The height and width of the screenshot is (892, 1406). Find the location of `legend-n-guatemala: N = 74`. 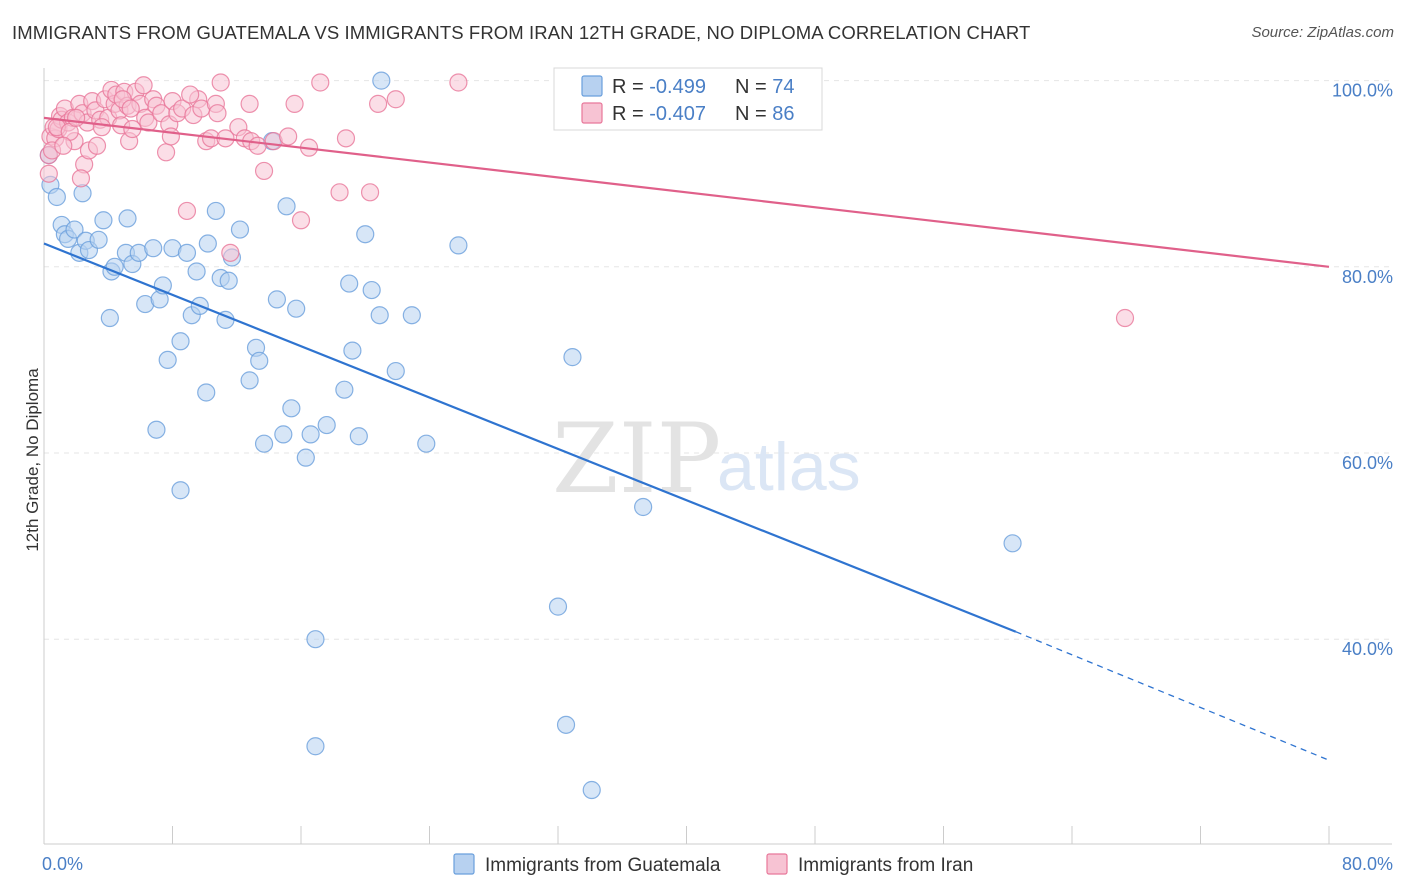

legend-n-guatemala: N = 74 is located at coordinates (765, 87).